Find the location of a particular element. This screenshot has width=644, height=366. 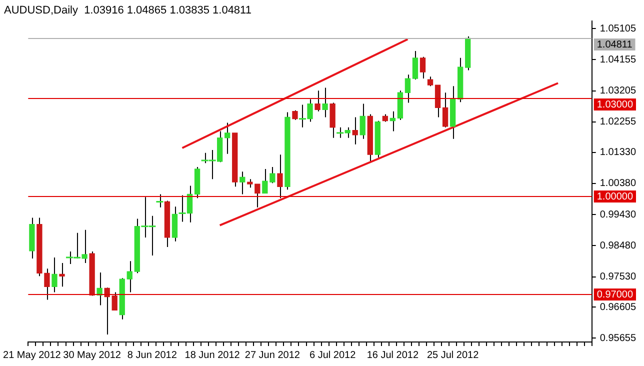

y-tick-label: 1.04155 is located at coordinates (618, 60).